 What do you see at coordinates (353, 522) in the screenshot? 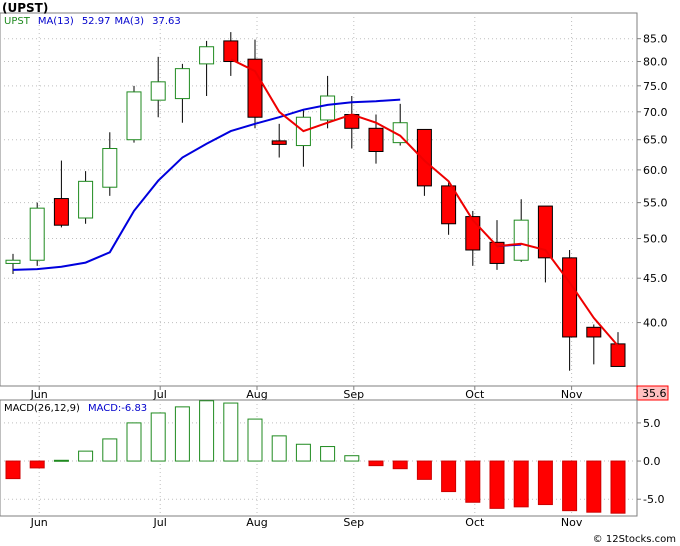
I see `macd-x-tick-label: Sep` at bounding box center [353, 522].